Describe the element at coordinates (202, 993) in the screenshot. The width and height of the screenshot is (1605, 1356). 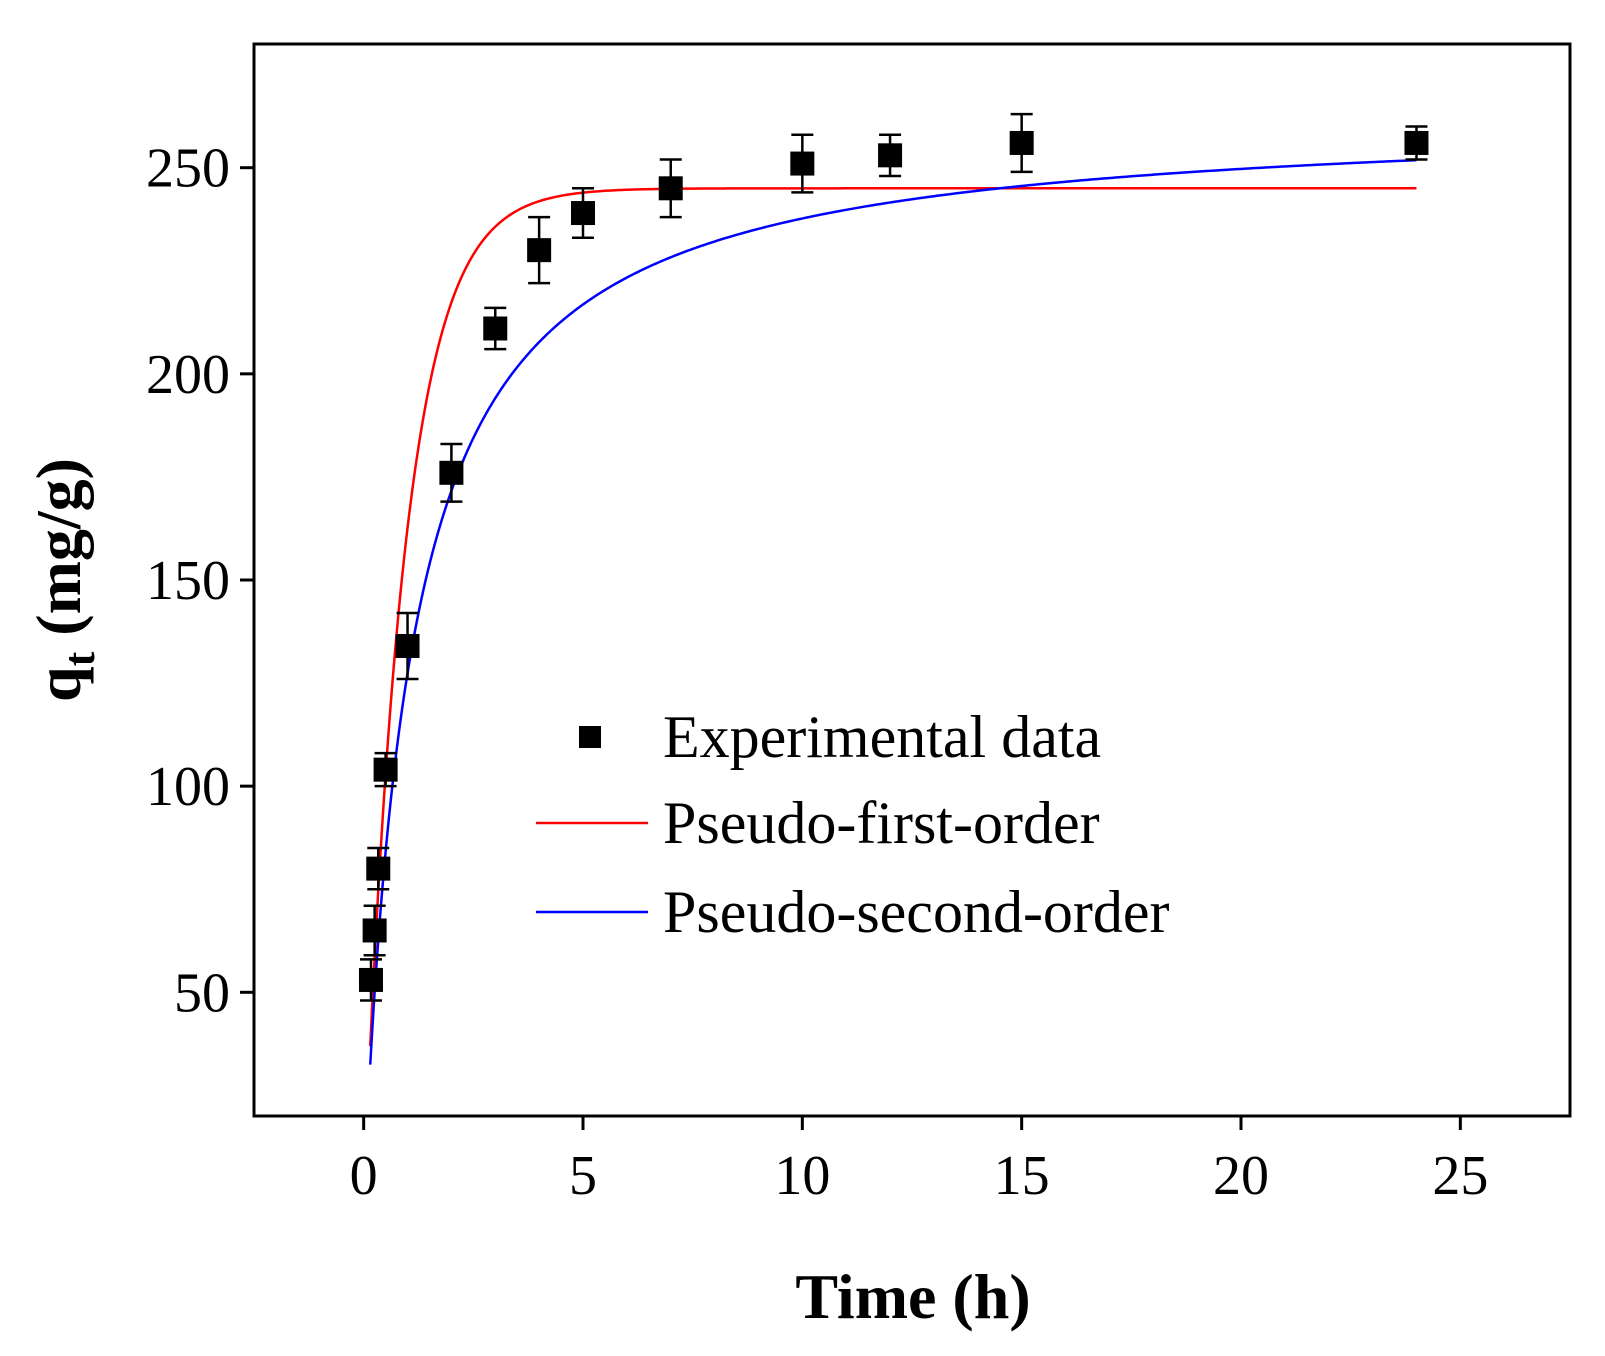
I see `y-tick-label: 50` at that location.